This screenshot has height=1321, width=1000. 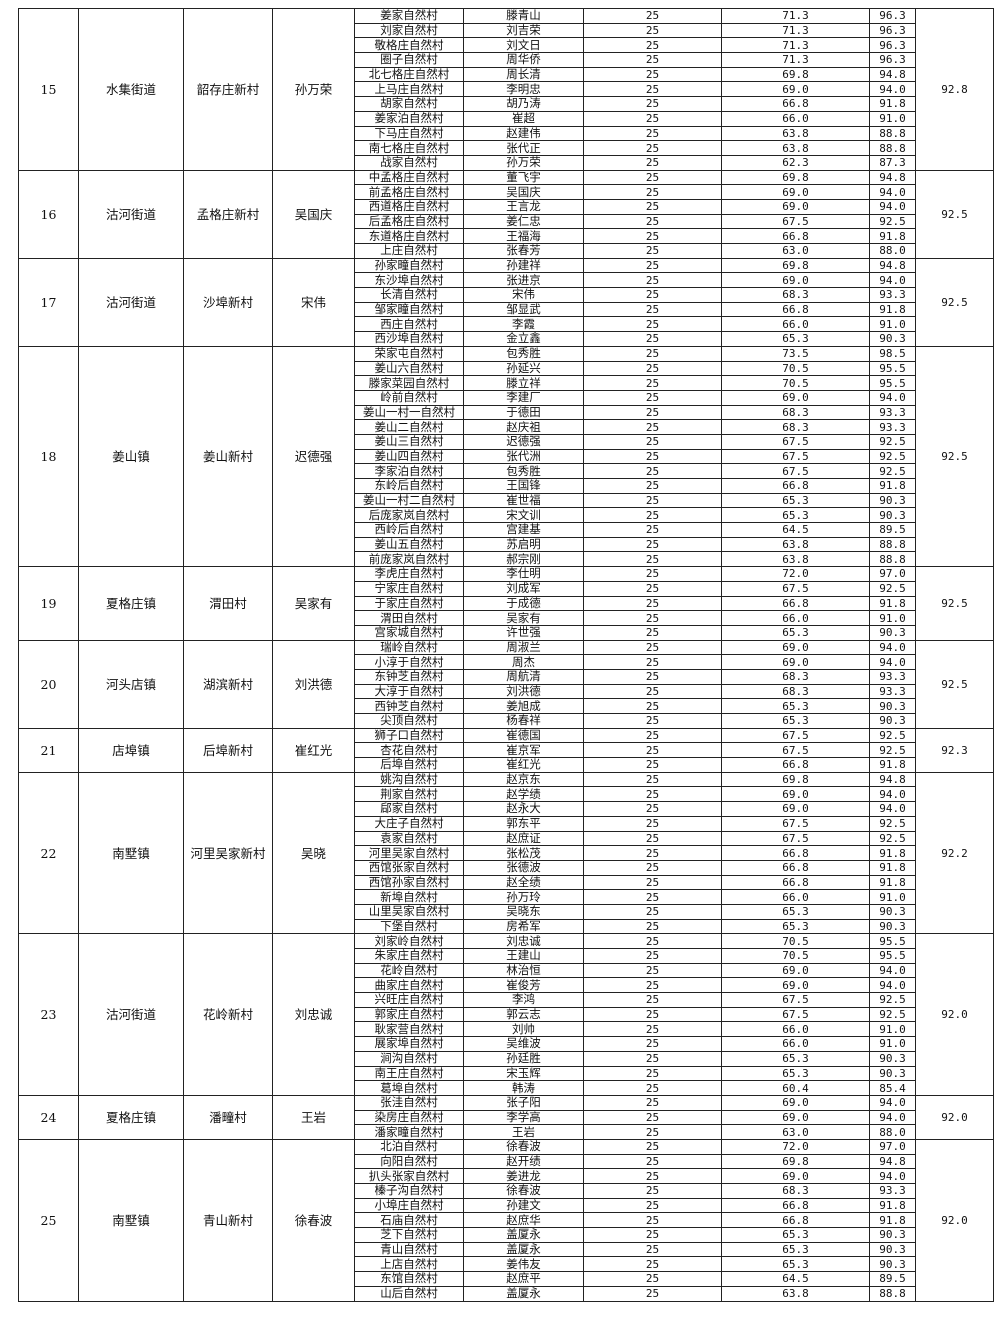 What do you see at coordinates (409, 956) in the screenshot?
I see `natural-village: 朱家庄自然村` at bounding box center [409, 956].